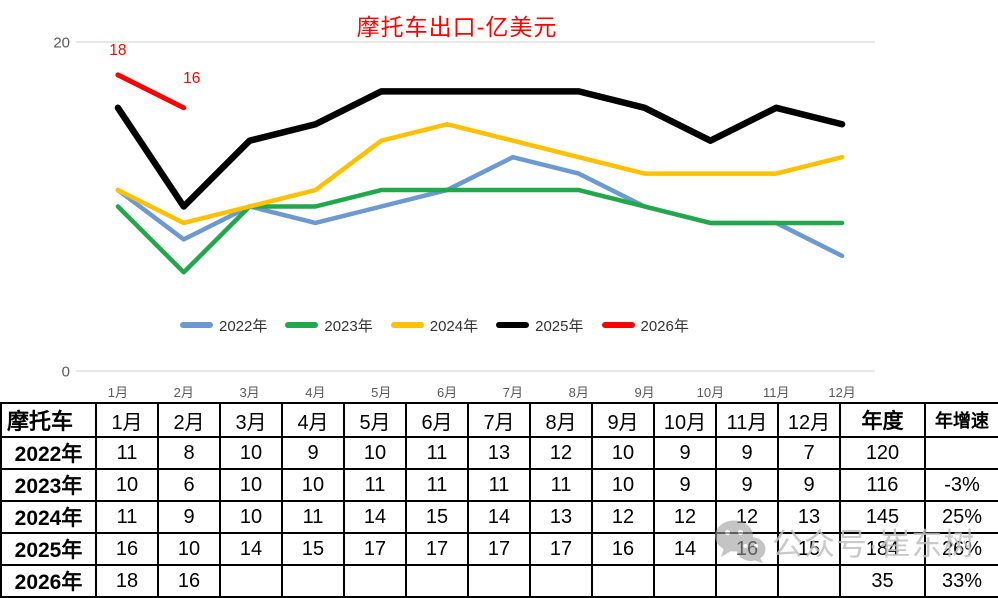  What do you see at coordinates (841, 392) in the screenshot?
I see `x-axis-month-label: 12月` at bounding box center [841, 392].